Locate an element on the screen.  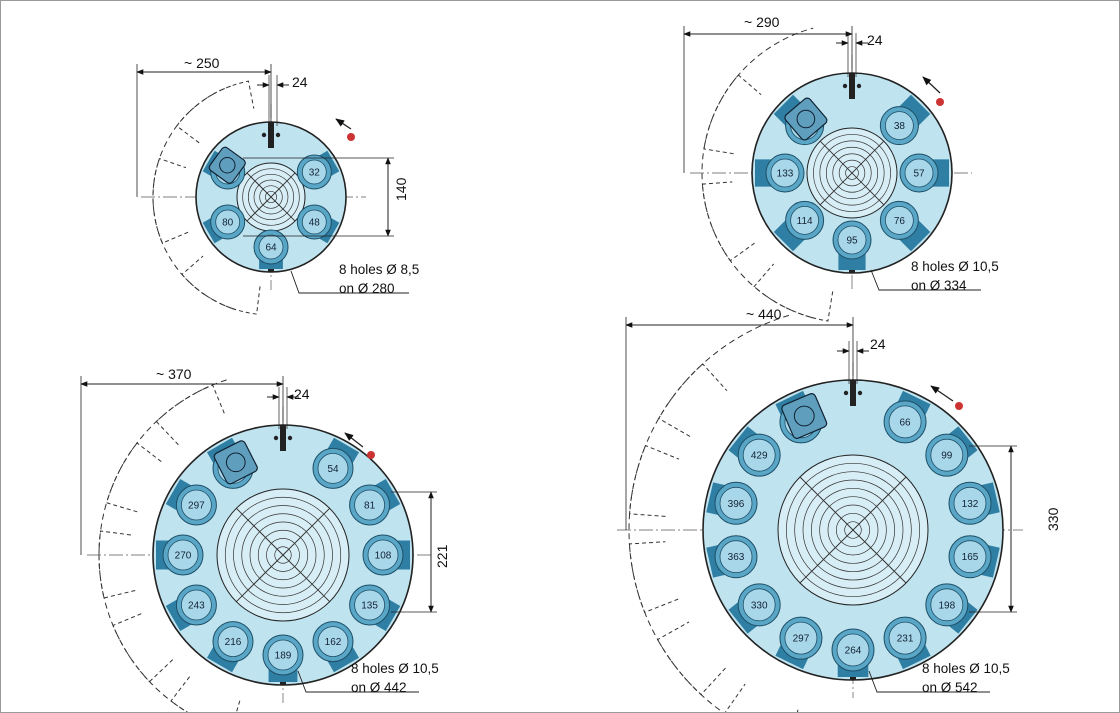
pocket-number: 48 is located at coordinates (315, 223).